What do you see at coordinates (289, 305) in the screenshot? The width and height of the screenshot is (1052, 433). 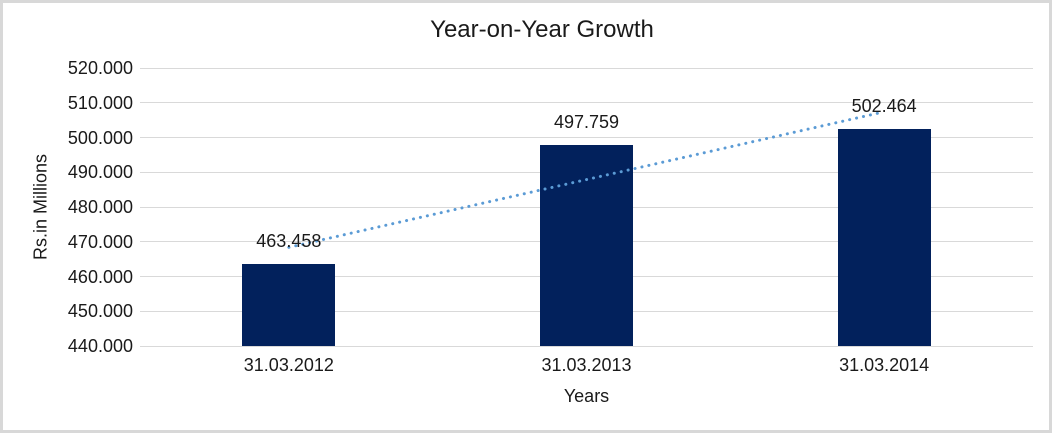 I see `bar-31.03.2012` at bounding box center [289, 305].